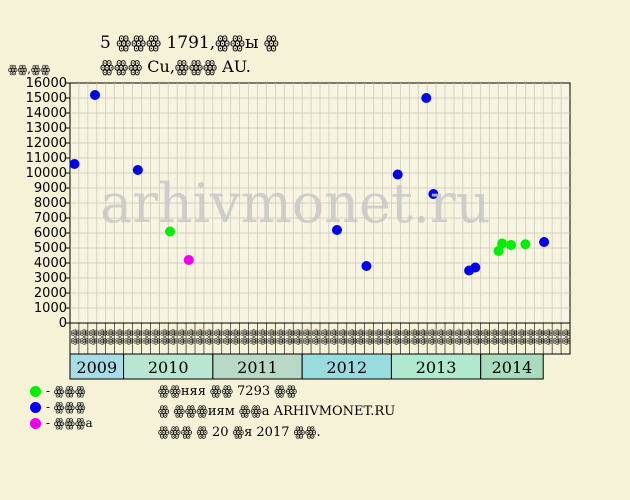  Describe the element at coordinates (35, 407) in the screenshot. I see `legend-marker-blue` at that location.